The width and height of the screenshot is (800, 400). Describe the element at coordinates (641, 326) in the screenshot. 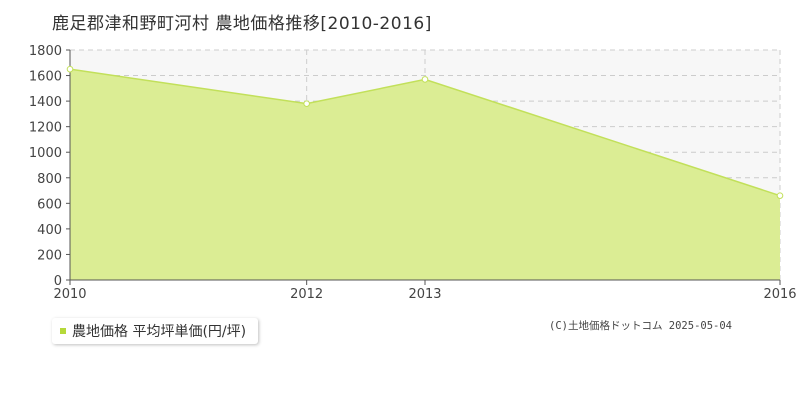

I see `credit-text: (C)土地価格ドットコム 2025-05-04` at that location.